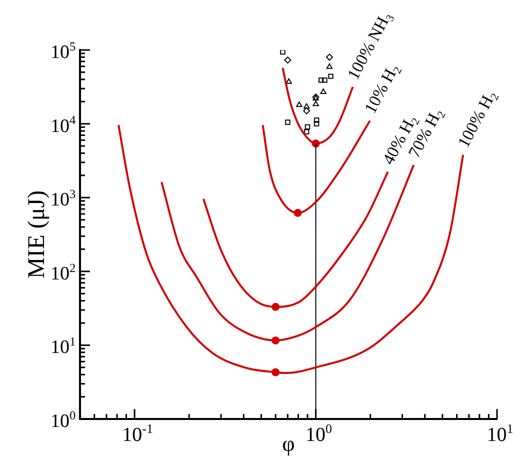 The image size is (526, 461). Describe the element at coordinates (288, 443) in the screenshot. I see `x-axis-title: φ` at that location.